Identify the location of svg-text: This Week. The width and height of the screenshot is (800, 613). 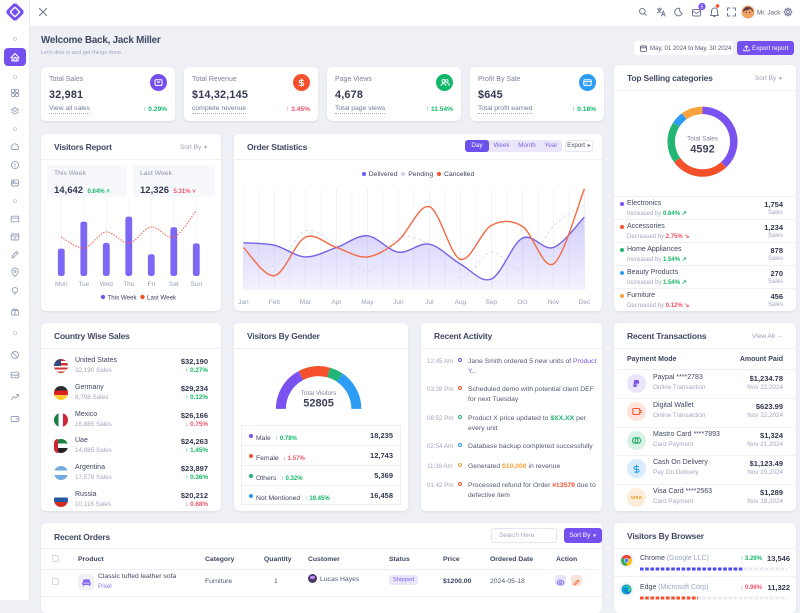
(123, 298).